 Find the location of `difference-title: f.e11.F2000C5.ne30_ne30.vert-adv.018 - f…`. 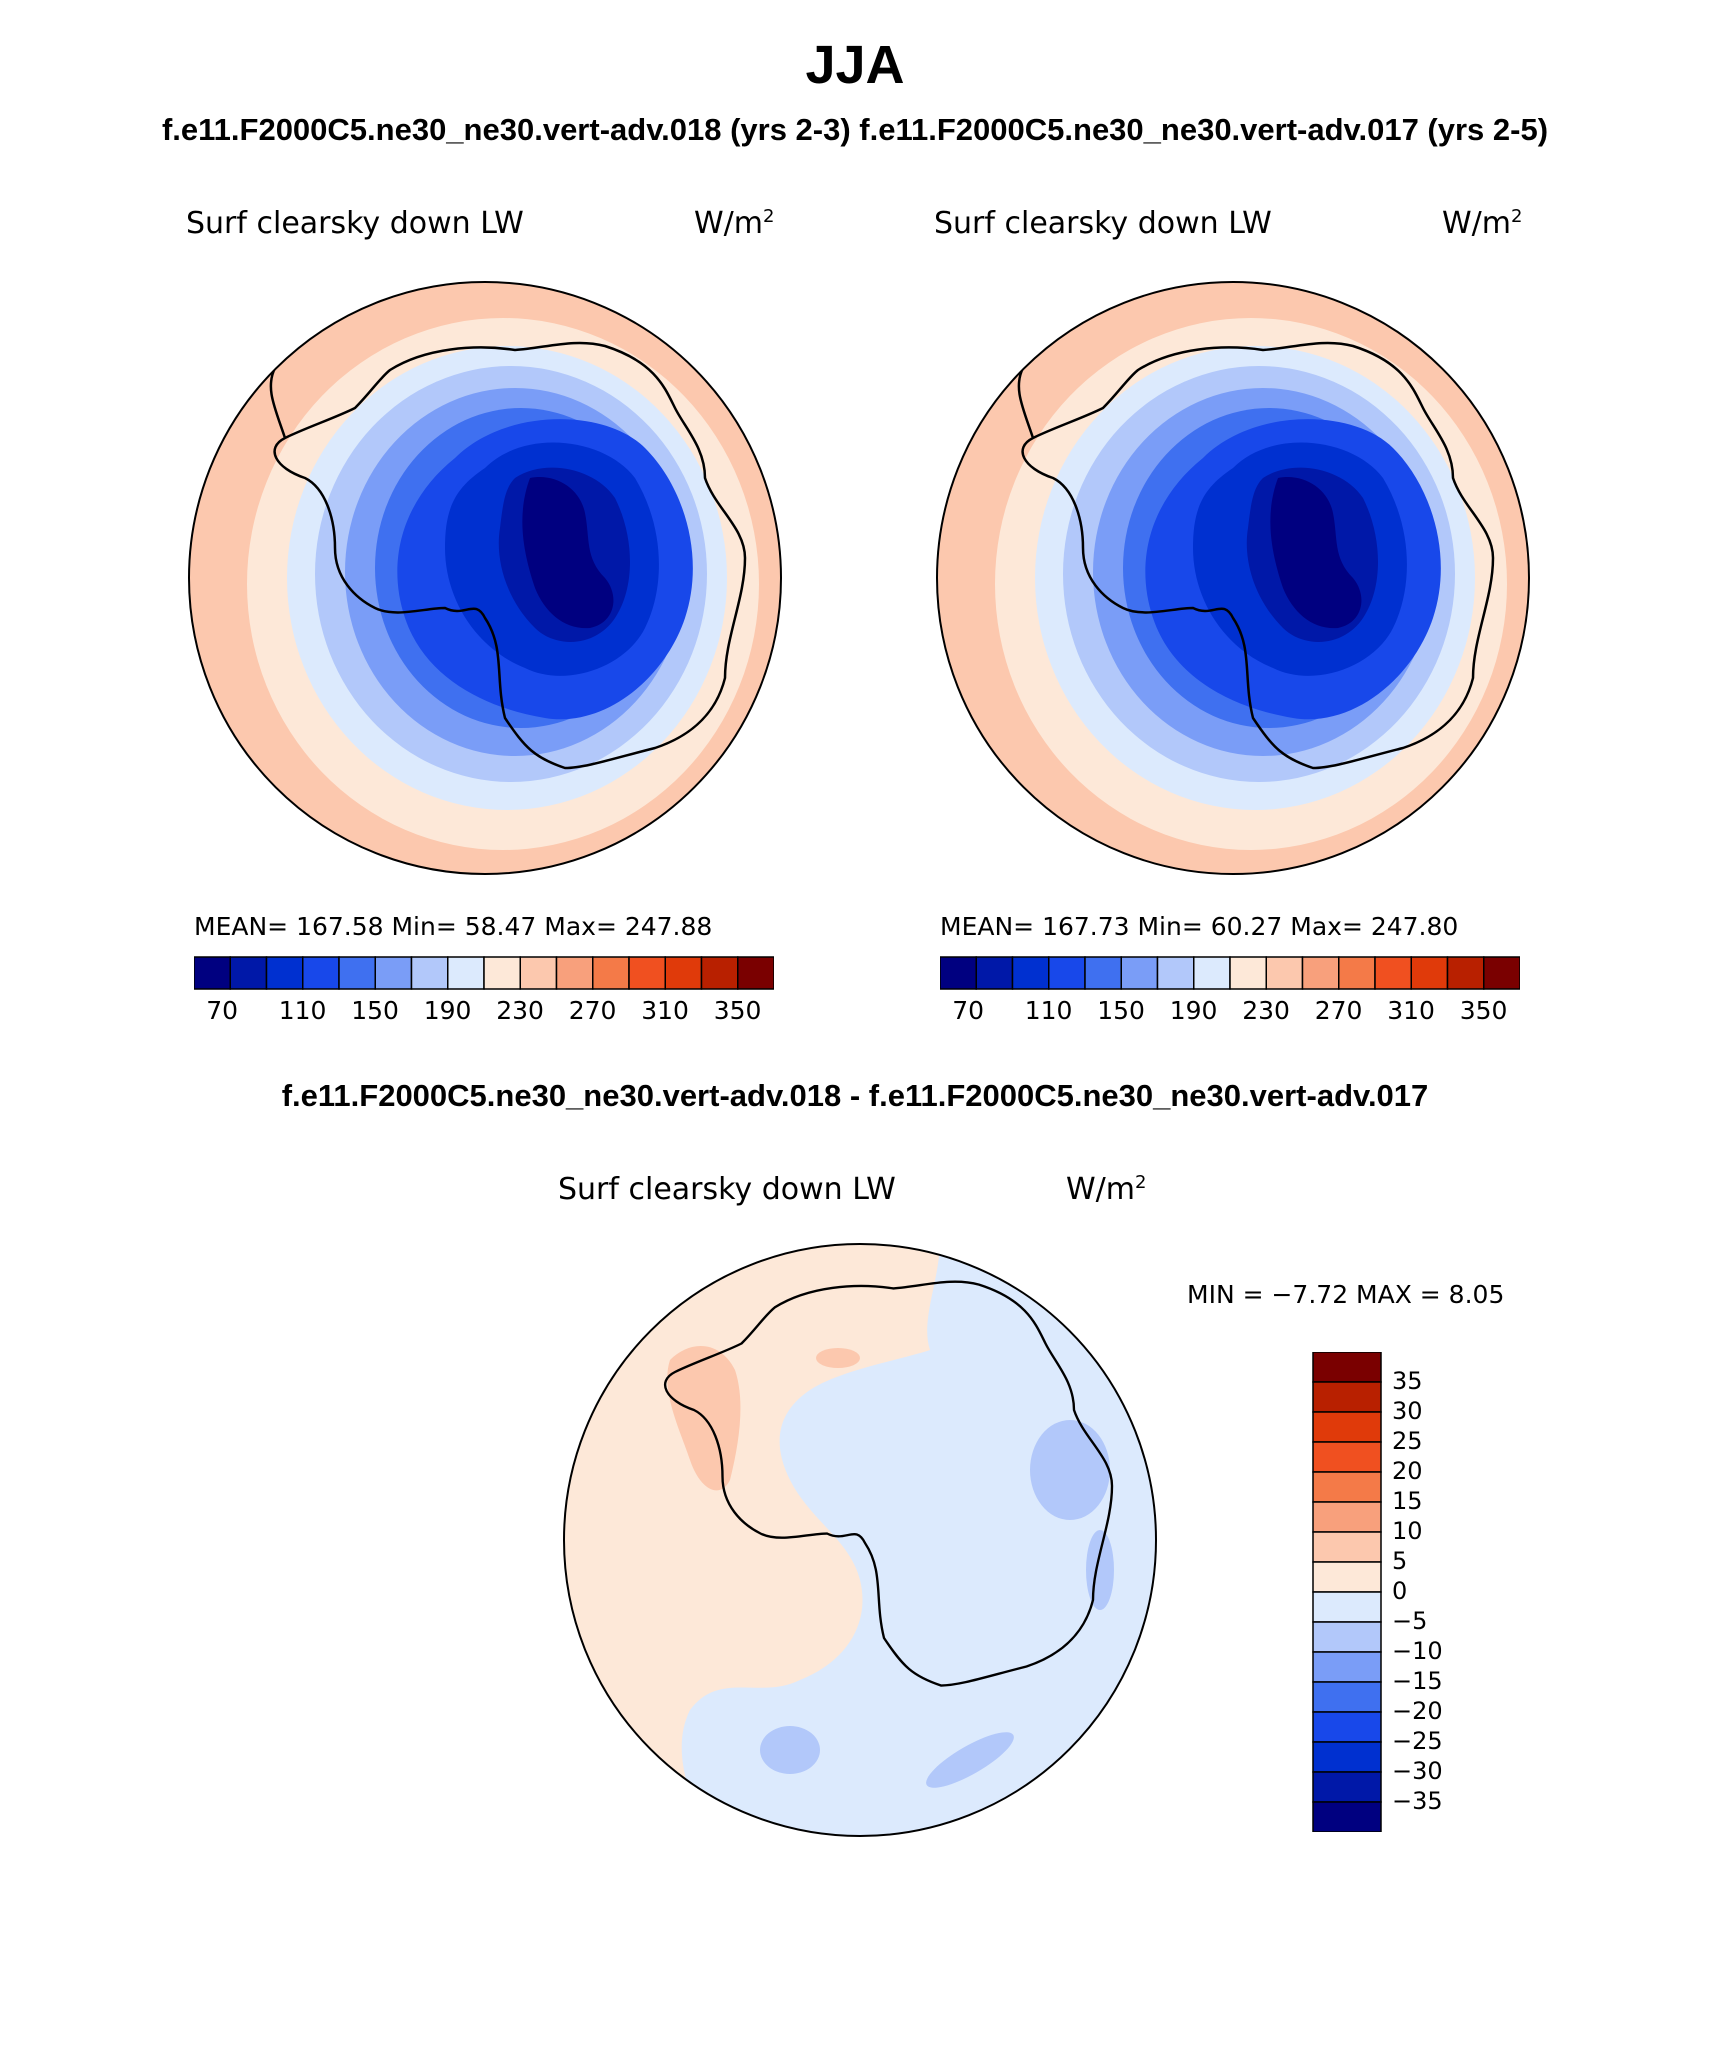

difference-title: f.e11.F2000C5.ne30_ne30.vert-adv.018 - f… is located at coordinates (855, 1095).